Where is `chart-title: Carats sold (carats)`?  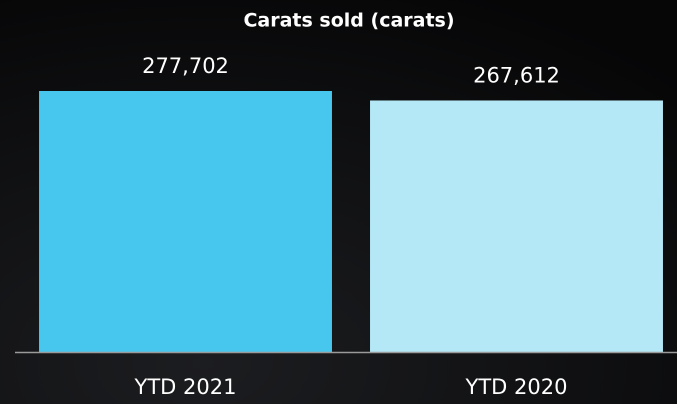 chart-title: Carats sold (carats) is located at coordinates (348, 21).